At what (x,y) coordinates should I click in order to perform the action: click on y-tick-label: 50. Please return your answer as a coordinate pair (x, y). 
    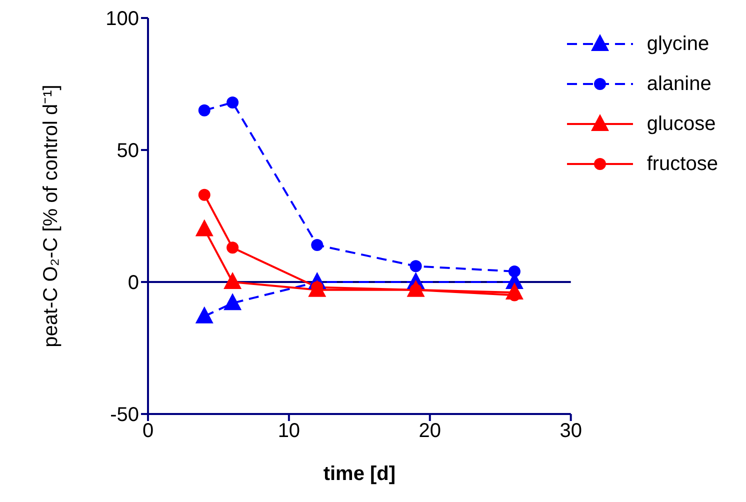
    Looking at the image, I should click on (127, 151).